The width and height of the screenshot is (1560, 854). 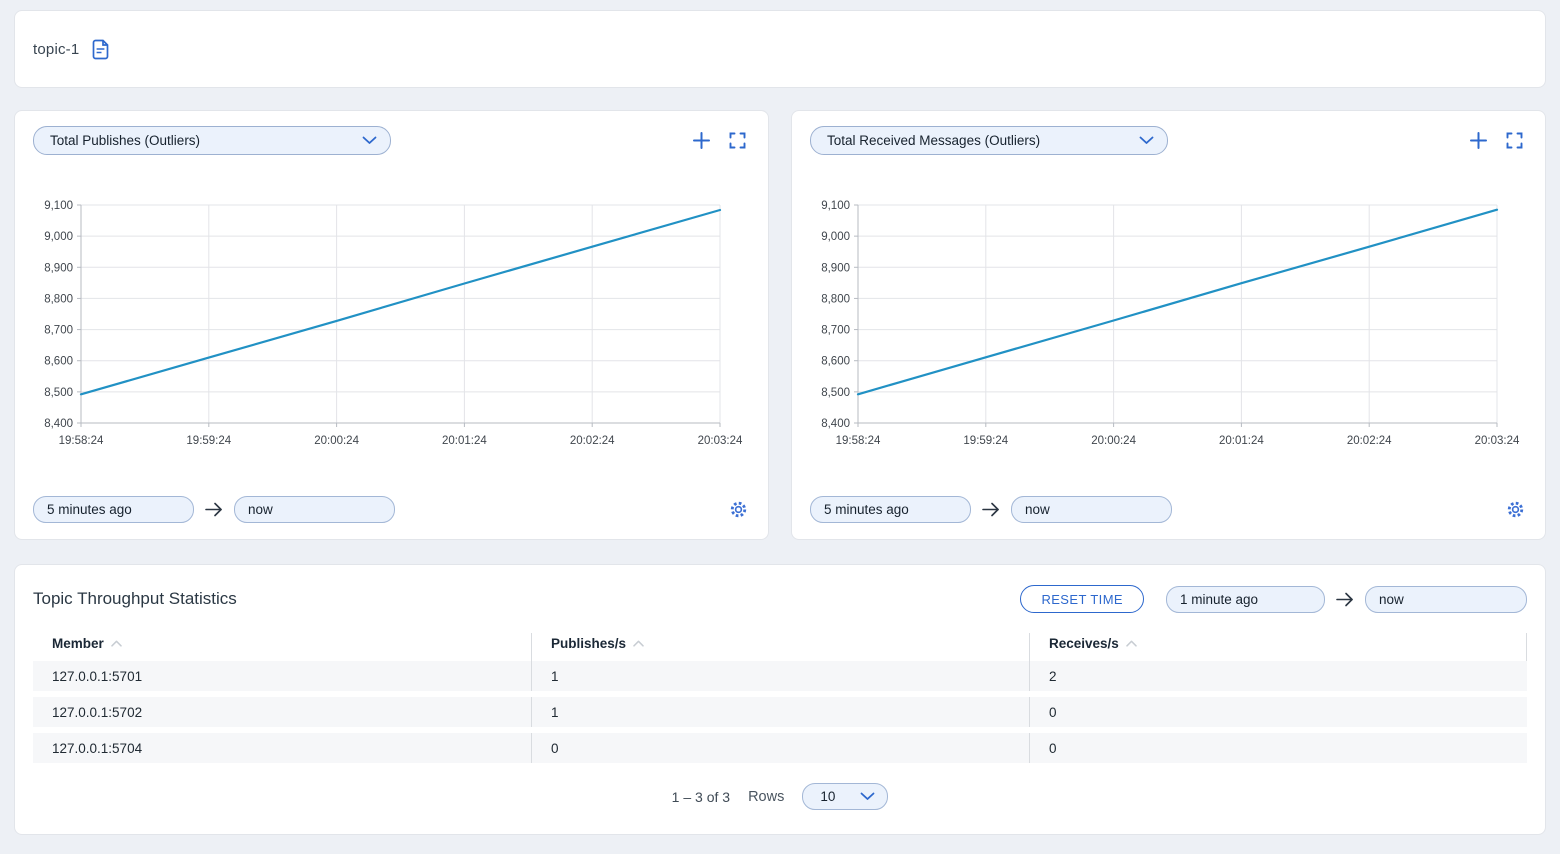 I want to click on column-header-member: Member, so click(x=282, y=647).